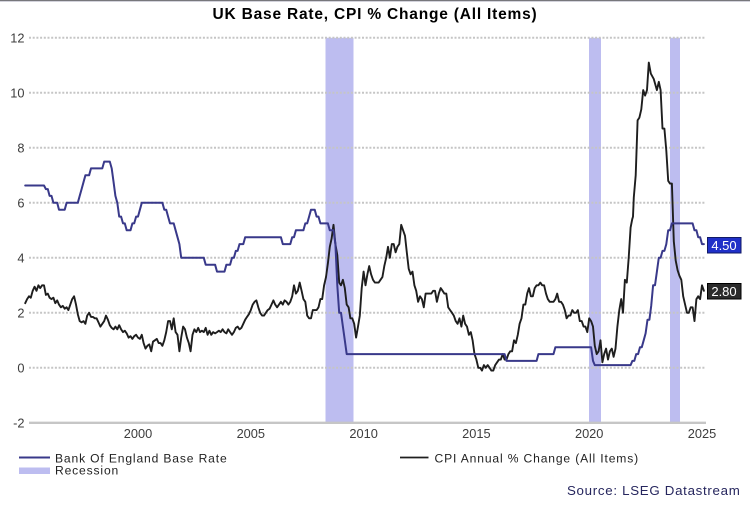  Describe the element at coordinates (702, 433) in the screenshot. I see `svg-text: 2025` at that location.